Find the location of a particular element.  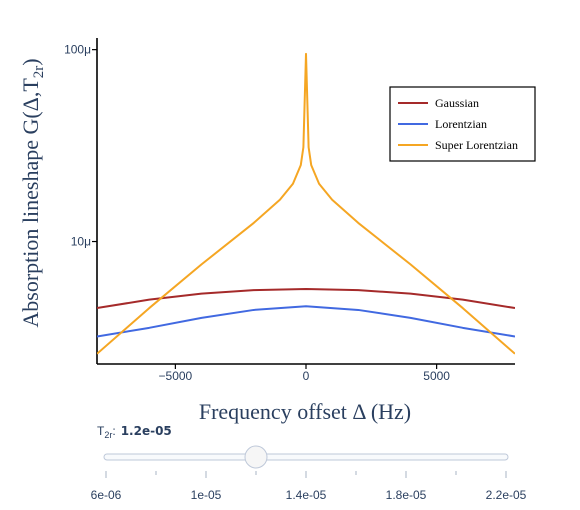

y-tick-label: 10μ is located at coordinates (81, 242).